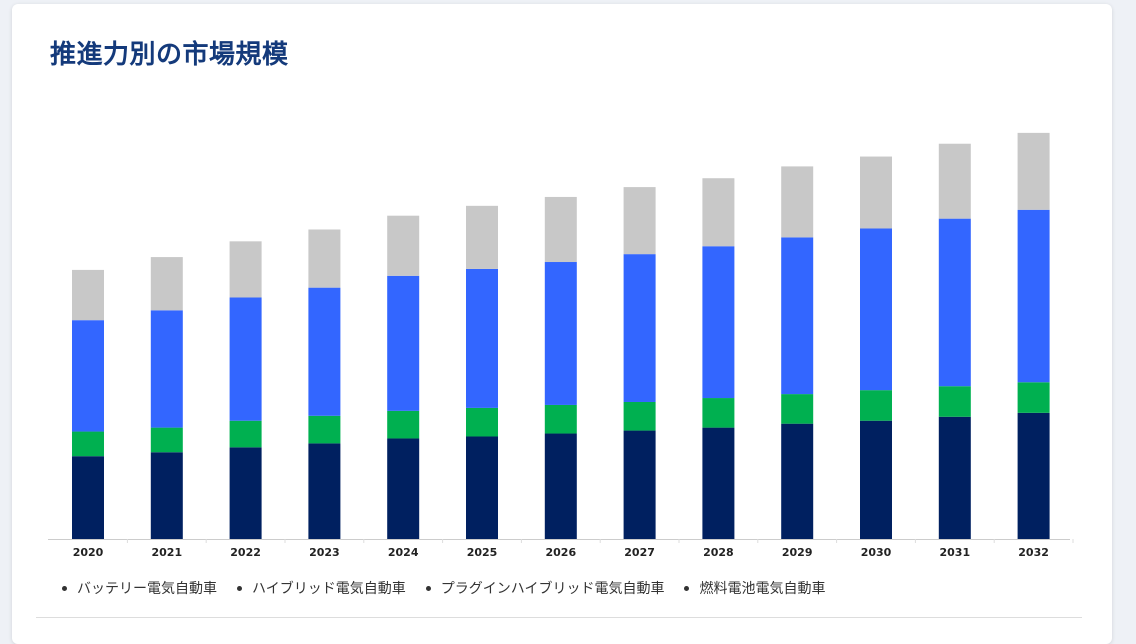 Image resolution: width=1136 pixels, height=644 pixels. I want to click on divider, so click(559, 617).